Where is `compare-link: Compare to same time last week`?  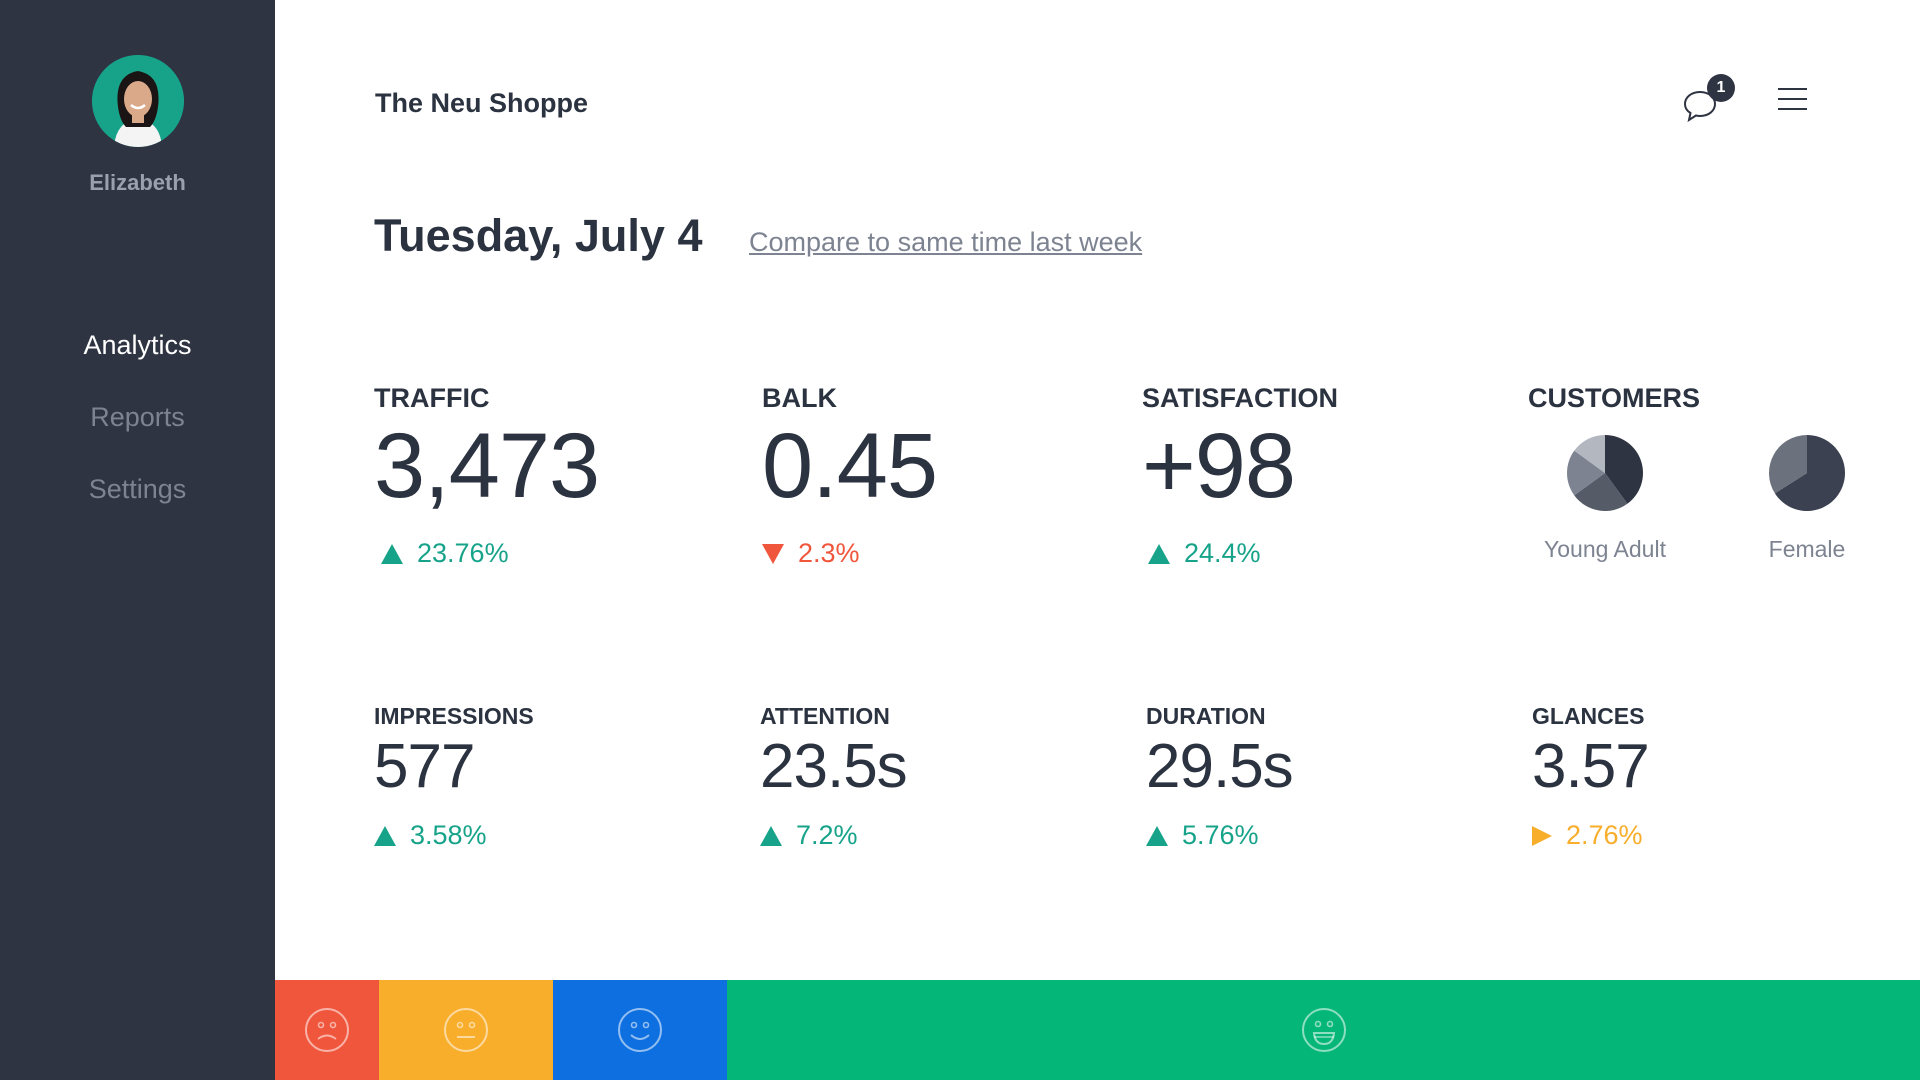
compare-link: Compare to same time last week is located at coordinates (946, 242).